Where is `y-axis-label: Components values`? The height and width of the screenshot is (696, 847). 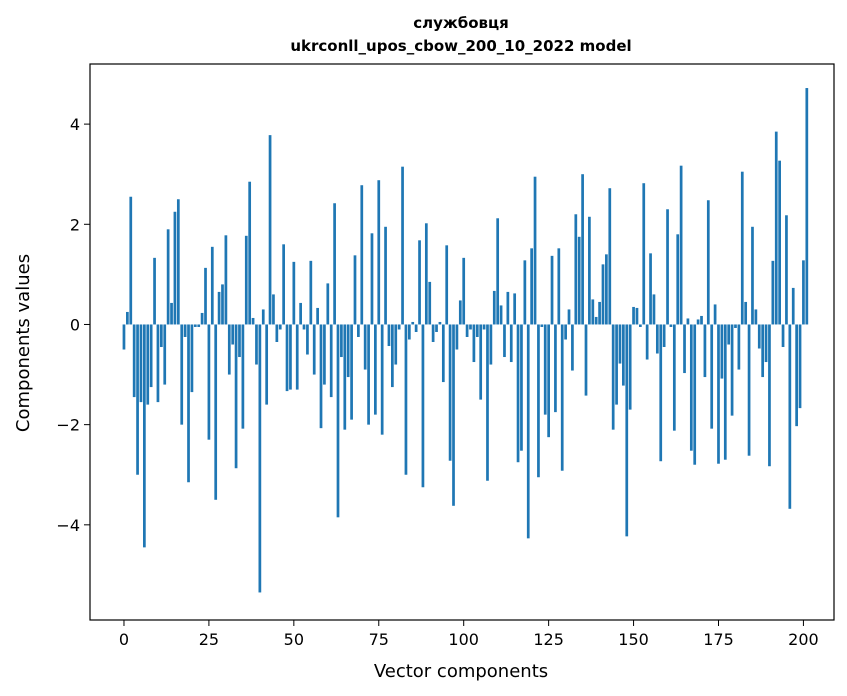 y-axis-label: Components values is located at coordinates (23, 343).